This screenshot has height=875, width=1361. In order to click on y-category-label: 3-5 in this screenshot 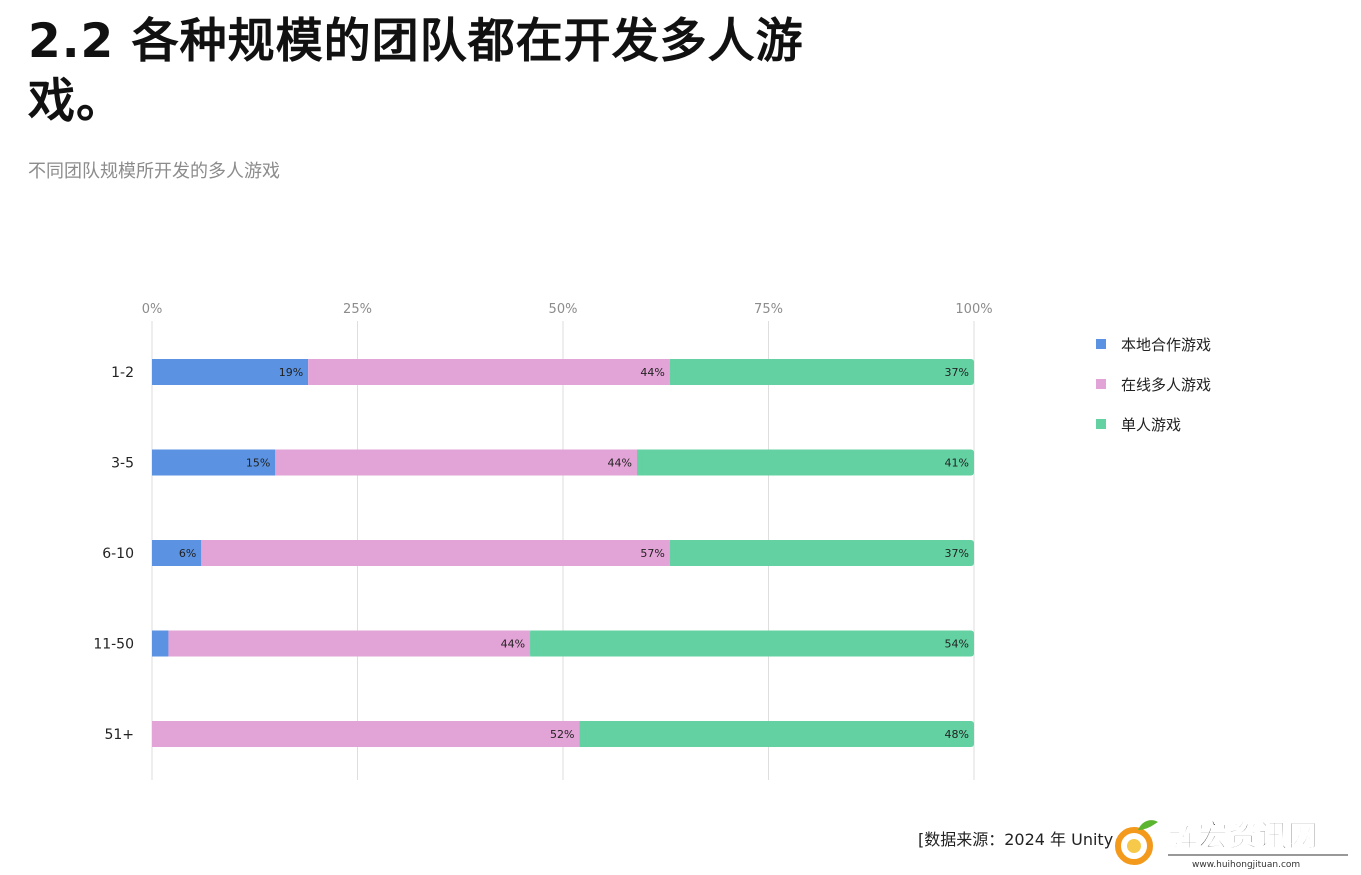, I will do `click(122, 464)`.